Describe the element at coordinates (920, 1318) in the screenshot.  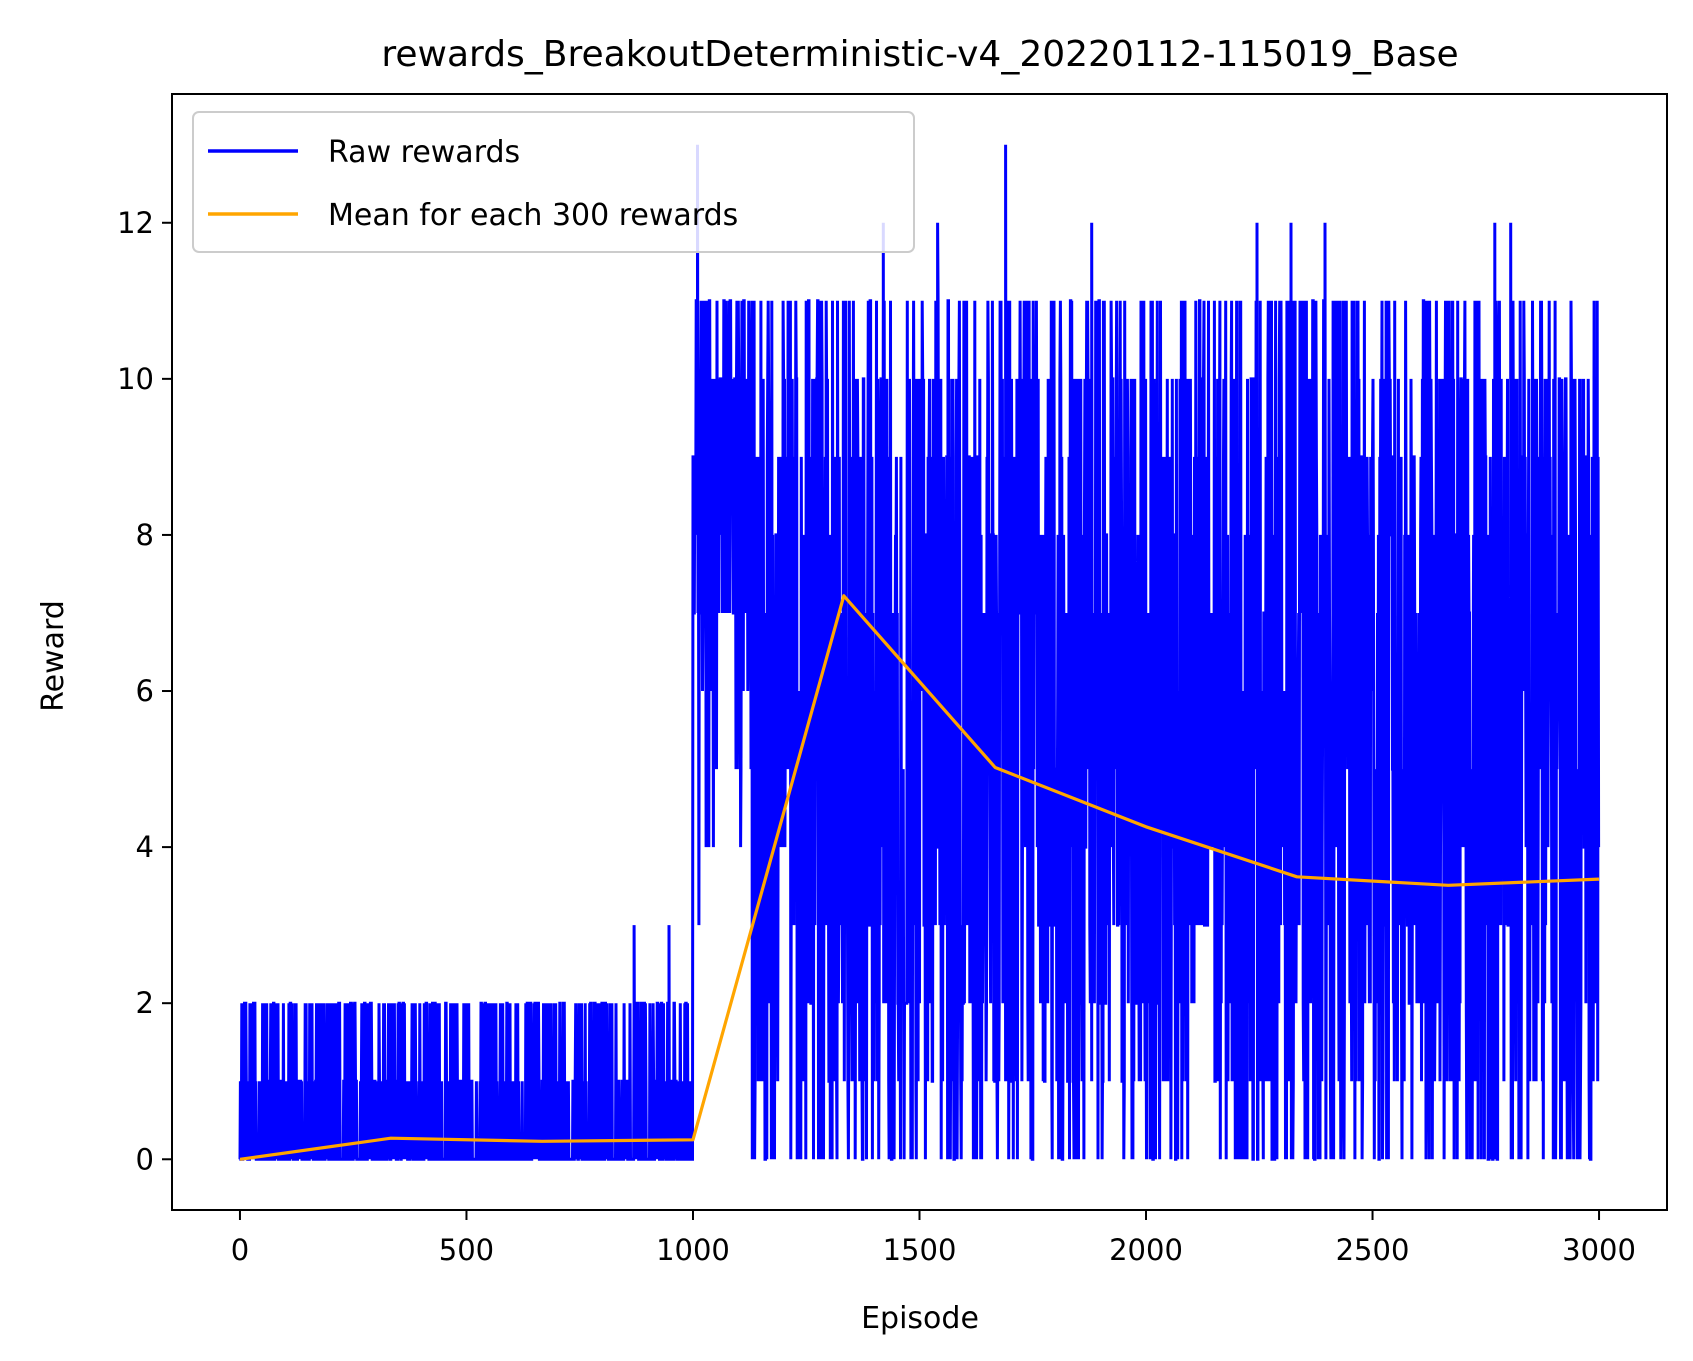
I see `x-axis-label: Episode` at that location.